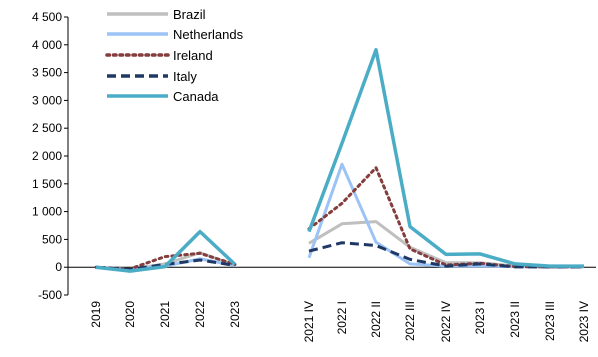  Describe the element at coordinates (584, 321) in the screenshot. I see `x-tick-label: 2023 IV` at that location.